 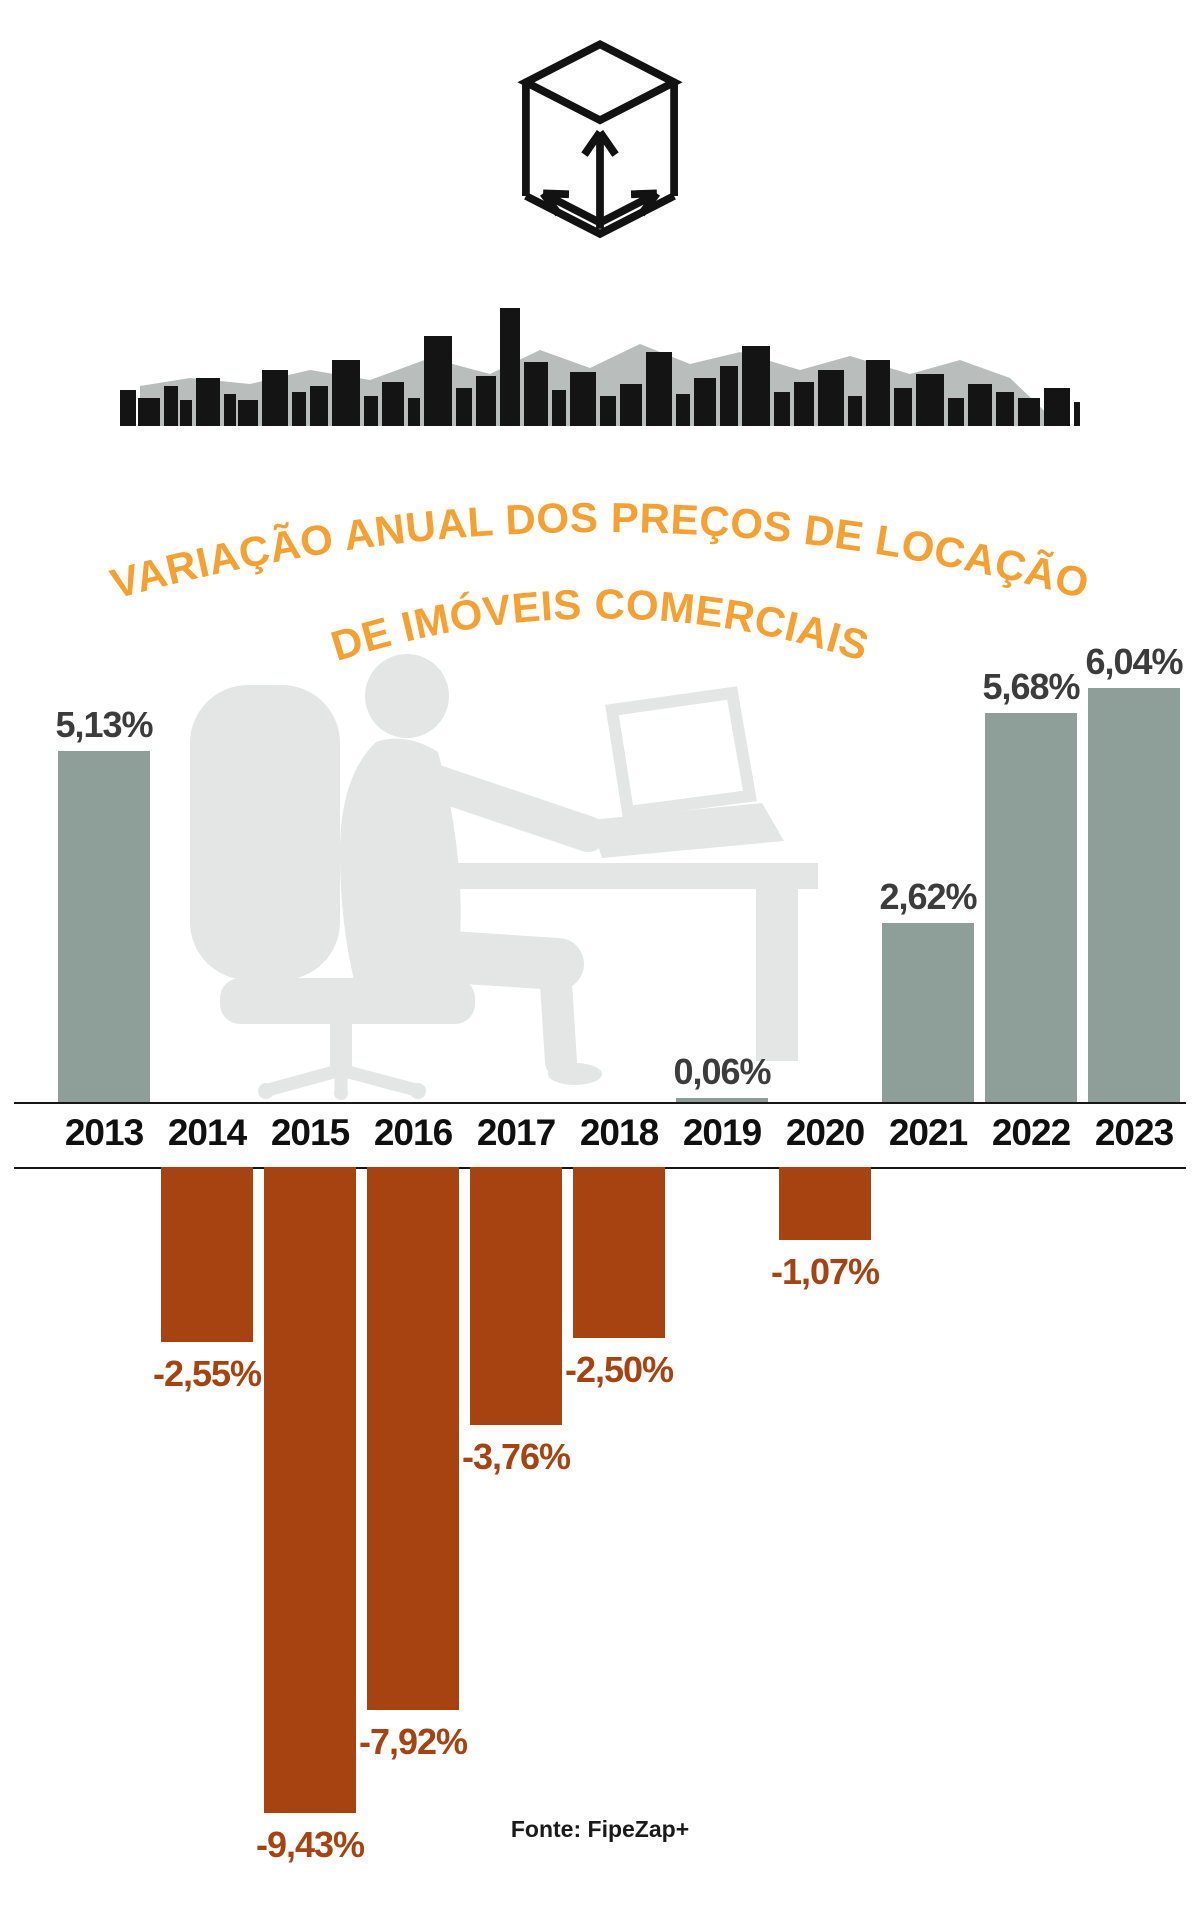 I want to click on chair-seat, so click(x=347, y=1001).